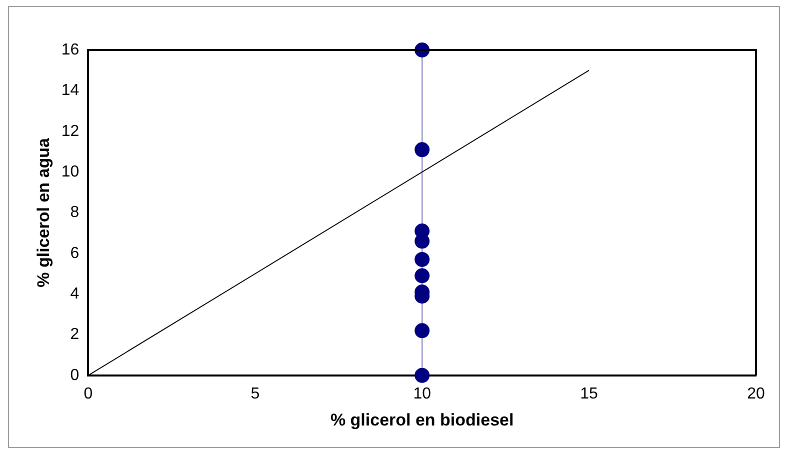 The height and width of the screenshot is (460, 786). I want to click on y-tick-label: 16, so click(70, 49).